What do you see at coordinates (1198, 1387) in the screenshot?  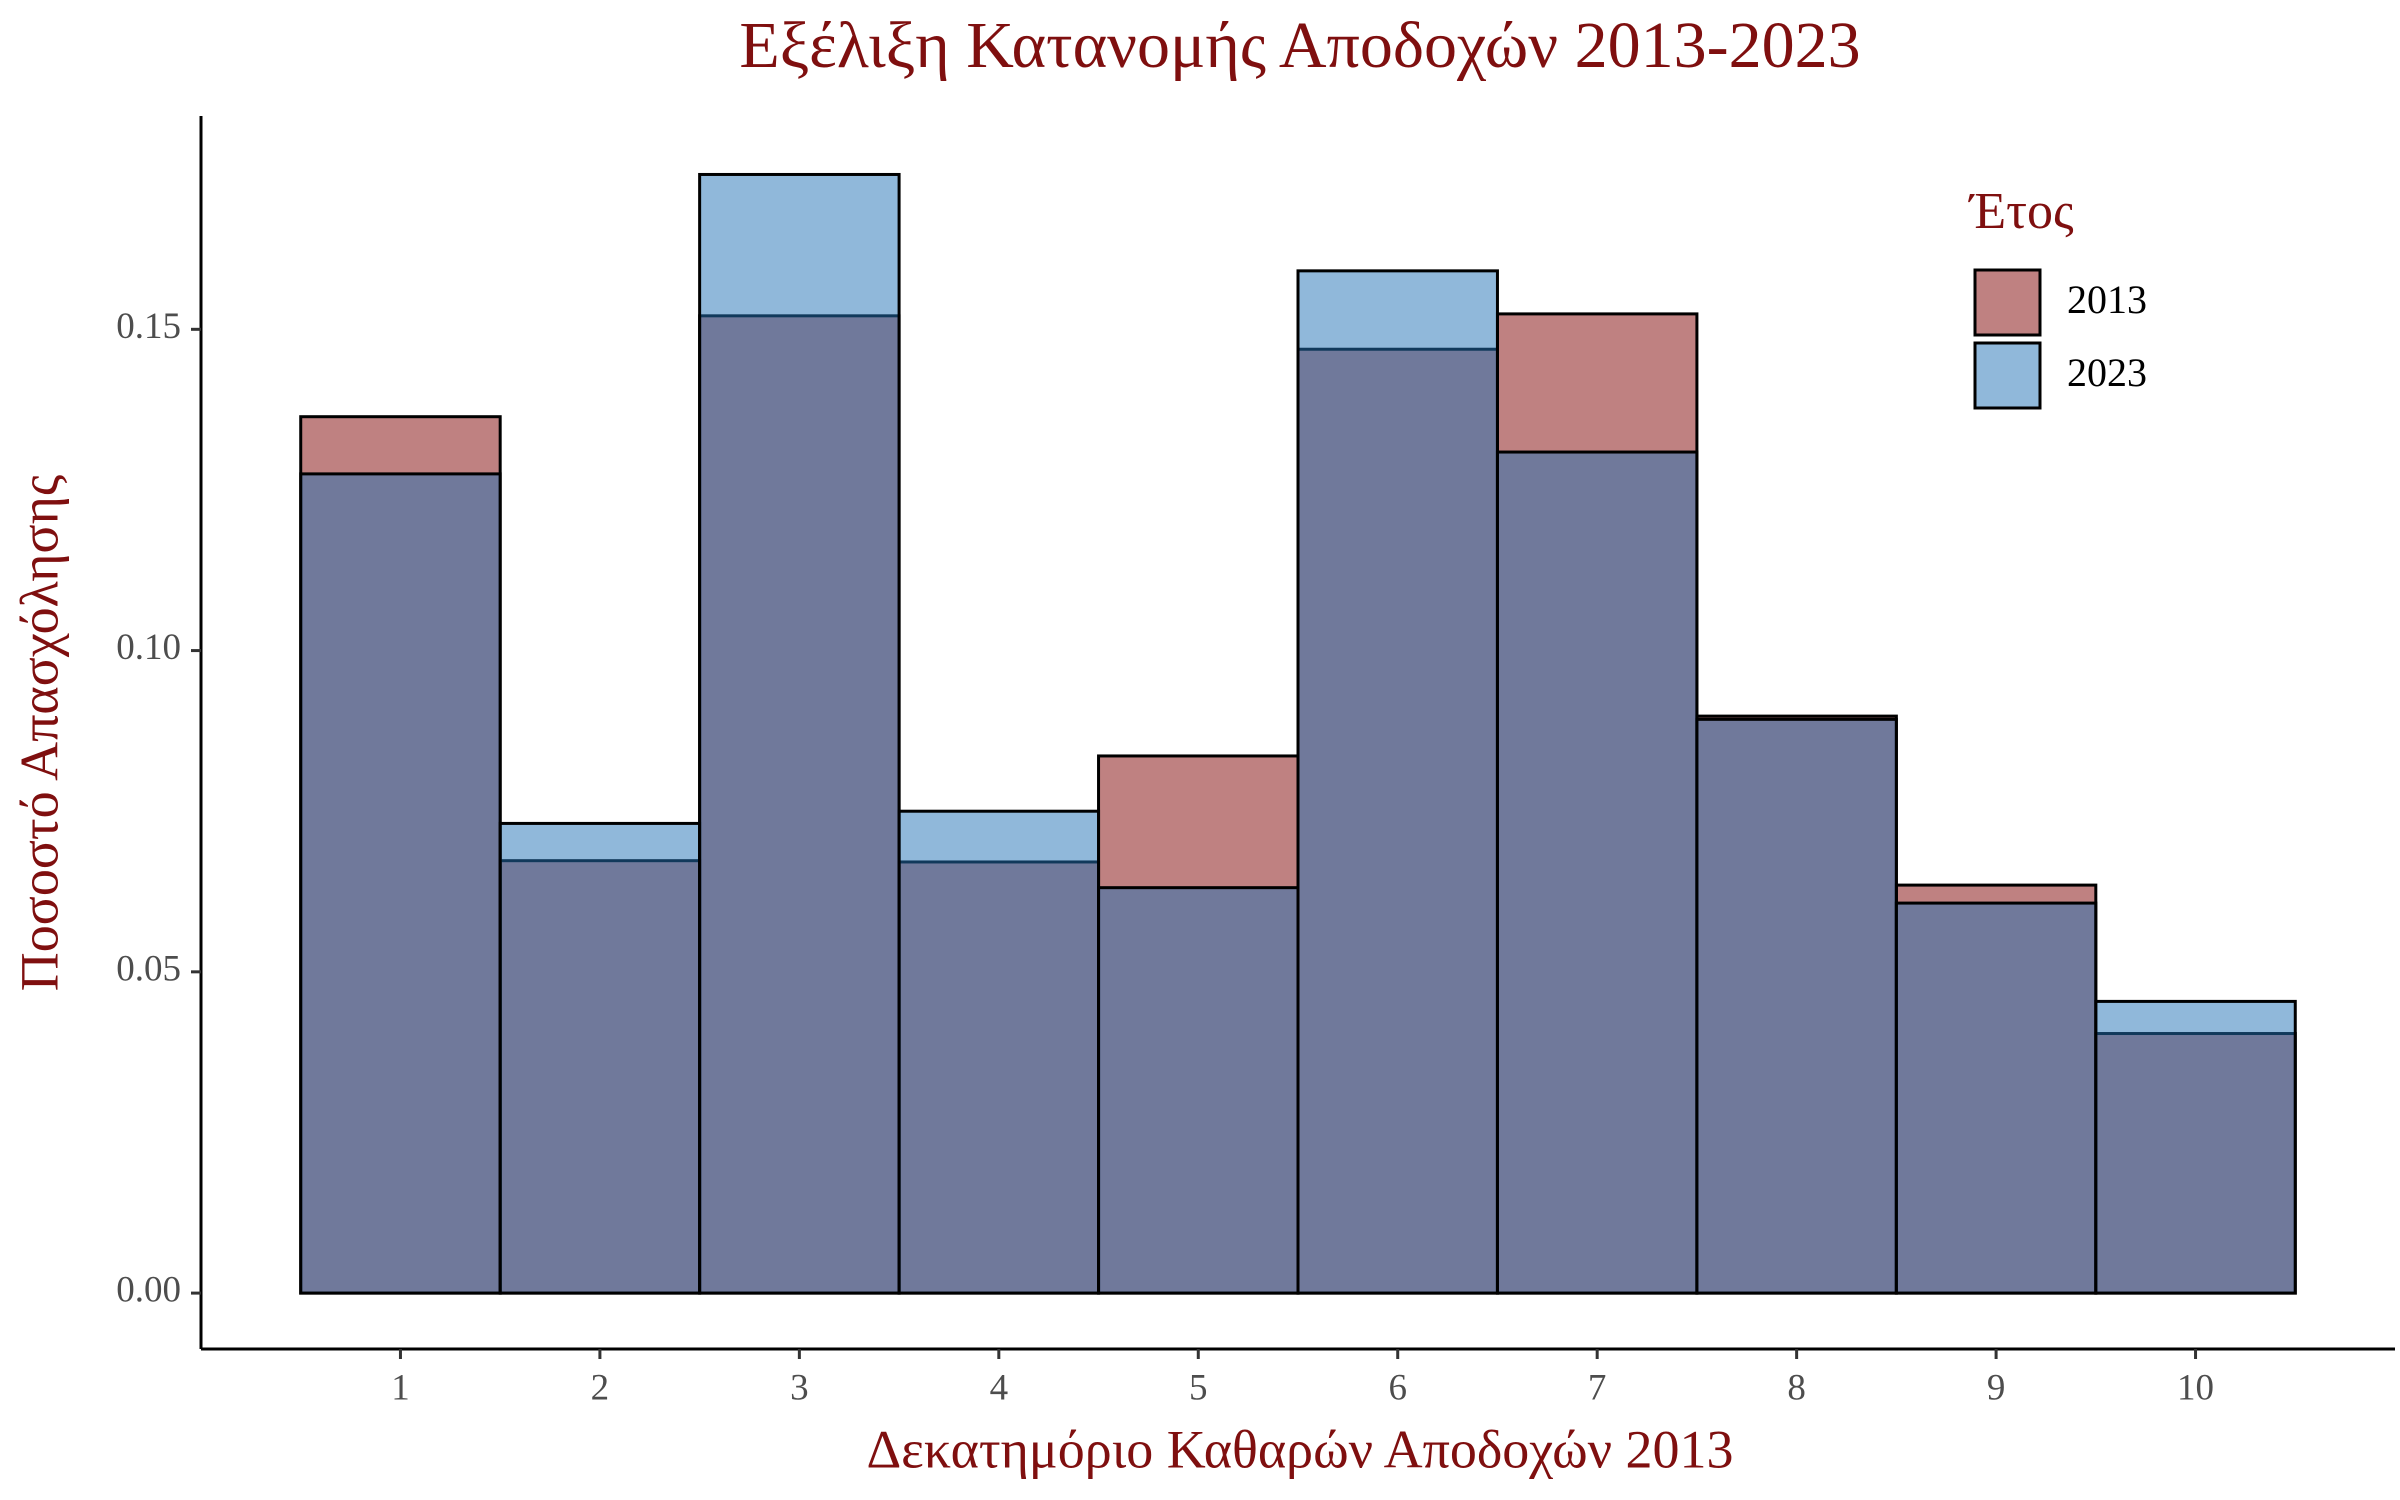 I see `x-tick-label: 5` at bounding box center [1198, 1387].